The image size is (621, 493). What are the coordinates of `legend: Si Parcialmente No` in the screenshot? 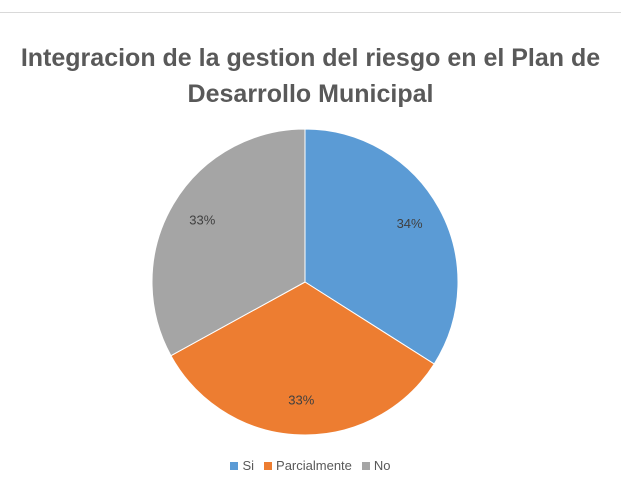 It's located at (310, 465).